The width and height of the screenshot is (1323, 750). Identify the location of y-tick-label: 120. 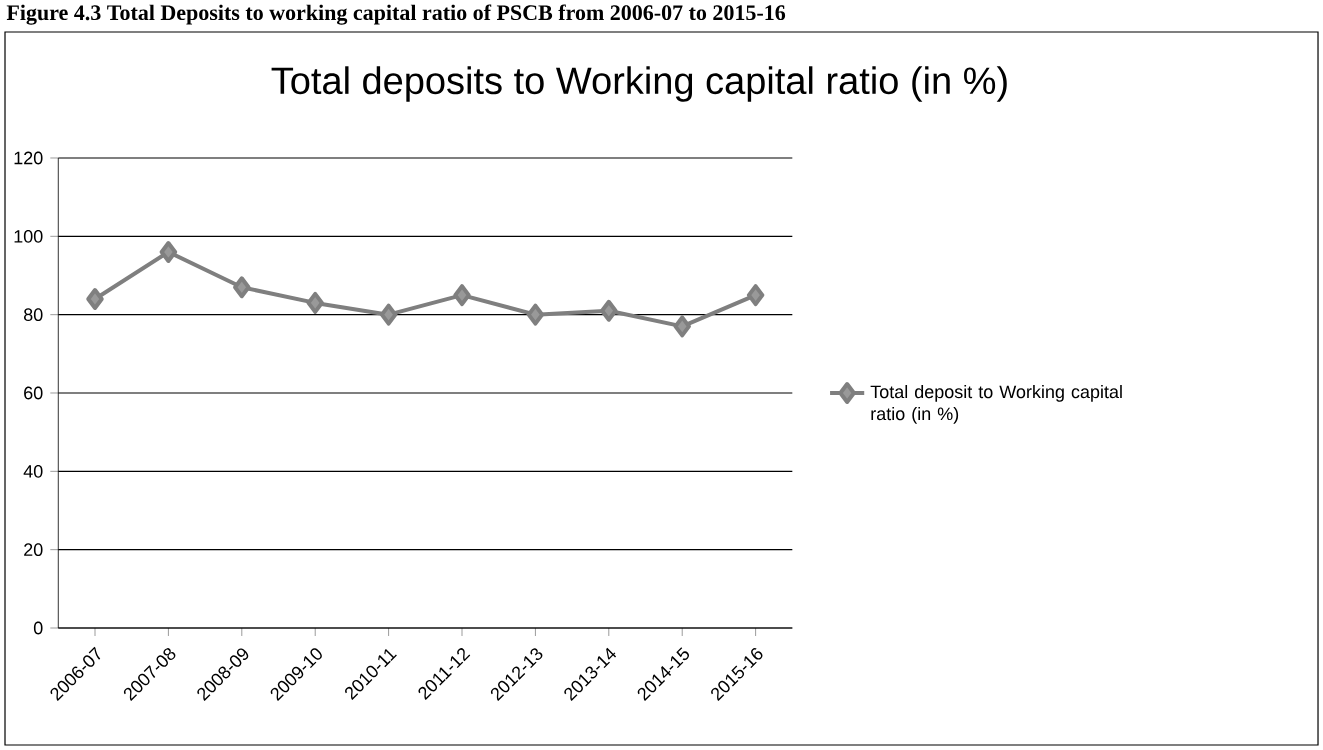
(28, 158).